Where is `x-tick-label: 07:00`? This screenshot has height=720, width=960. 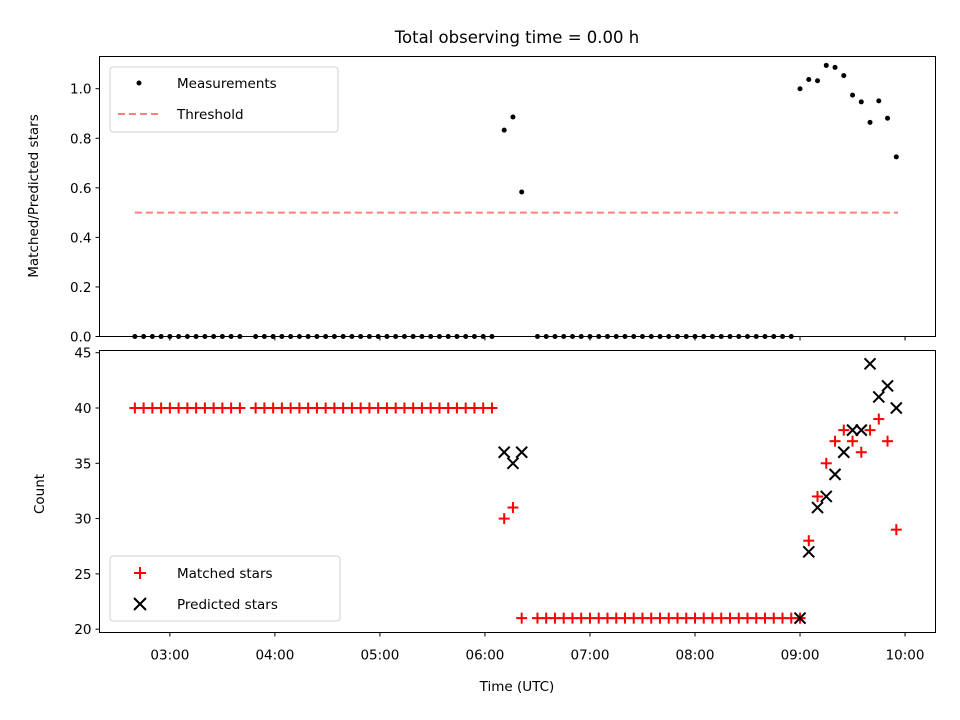
x-tick-label: 07:00 is located at coordinates (590, 656).